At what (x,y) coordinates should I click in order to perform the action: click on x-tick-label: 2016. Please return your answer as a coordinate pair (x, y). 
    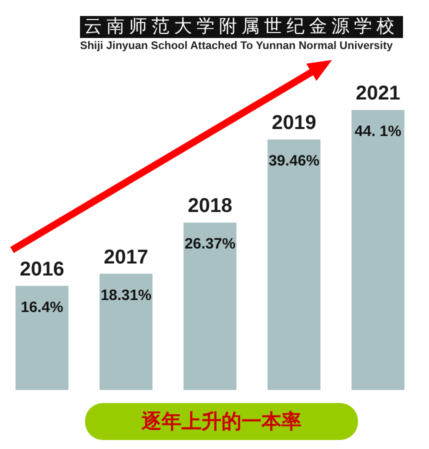
    Looking at the image, I should click on (42, 269).